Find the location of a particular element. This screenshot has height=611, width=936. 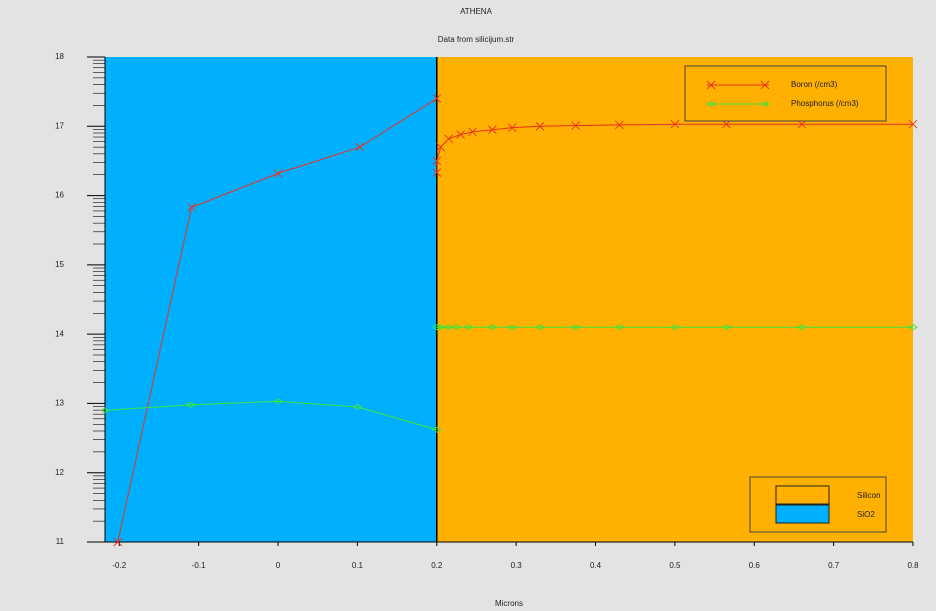

x-tick-label: -0.1 is located at coordinates (199, 565).